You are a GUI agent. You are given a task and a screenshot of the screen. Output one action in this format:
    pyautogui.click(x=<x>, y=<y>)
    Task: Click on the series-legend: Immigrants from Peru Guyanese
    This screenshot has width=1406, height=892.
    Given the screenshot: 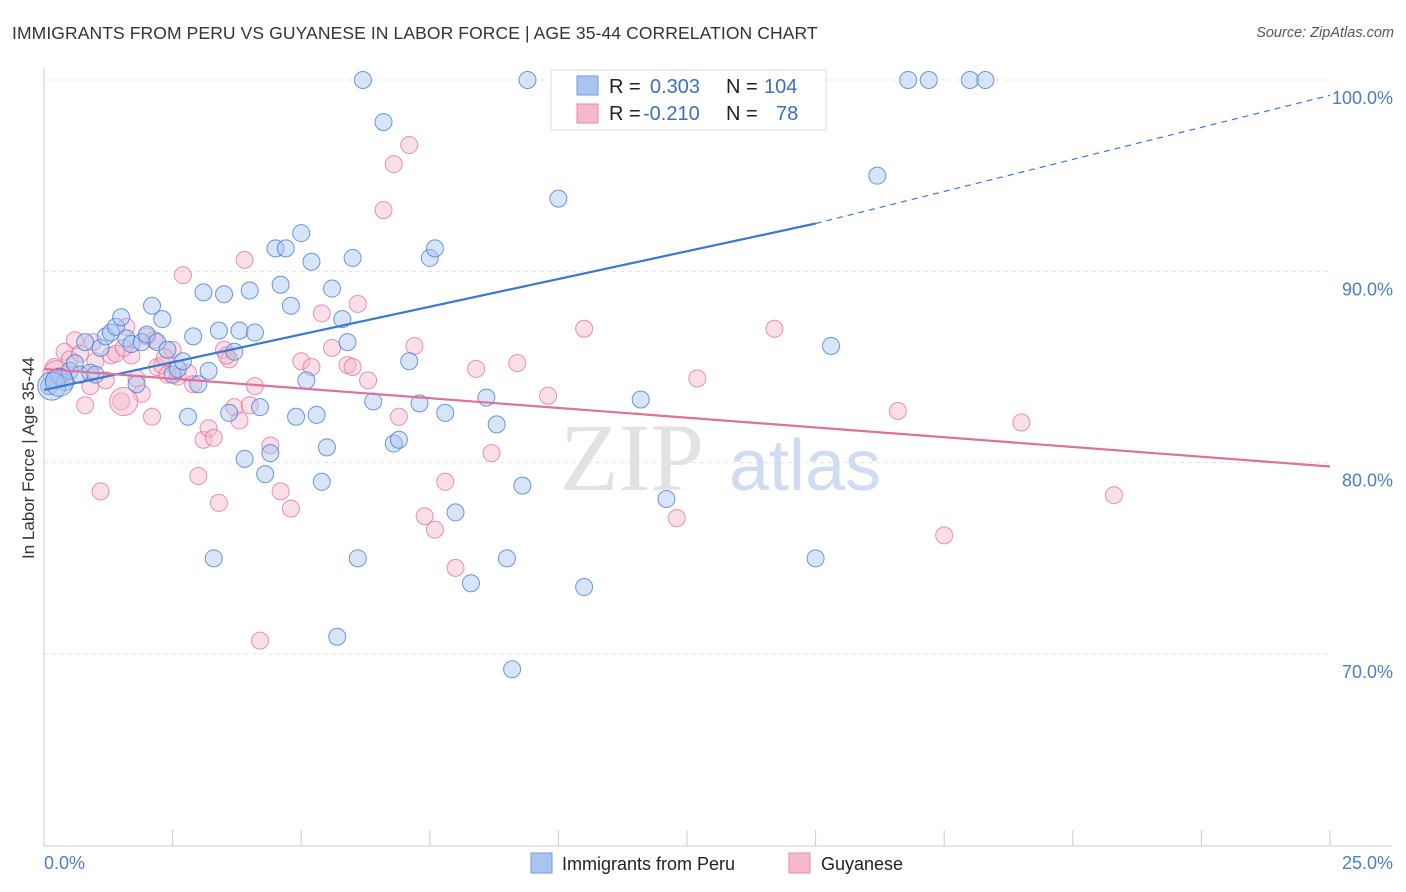 What is the action you would take?
    pyautogui.click(x=716, y=863)
    